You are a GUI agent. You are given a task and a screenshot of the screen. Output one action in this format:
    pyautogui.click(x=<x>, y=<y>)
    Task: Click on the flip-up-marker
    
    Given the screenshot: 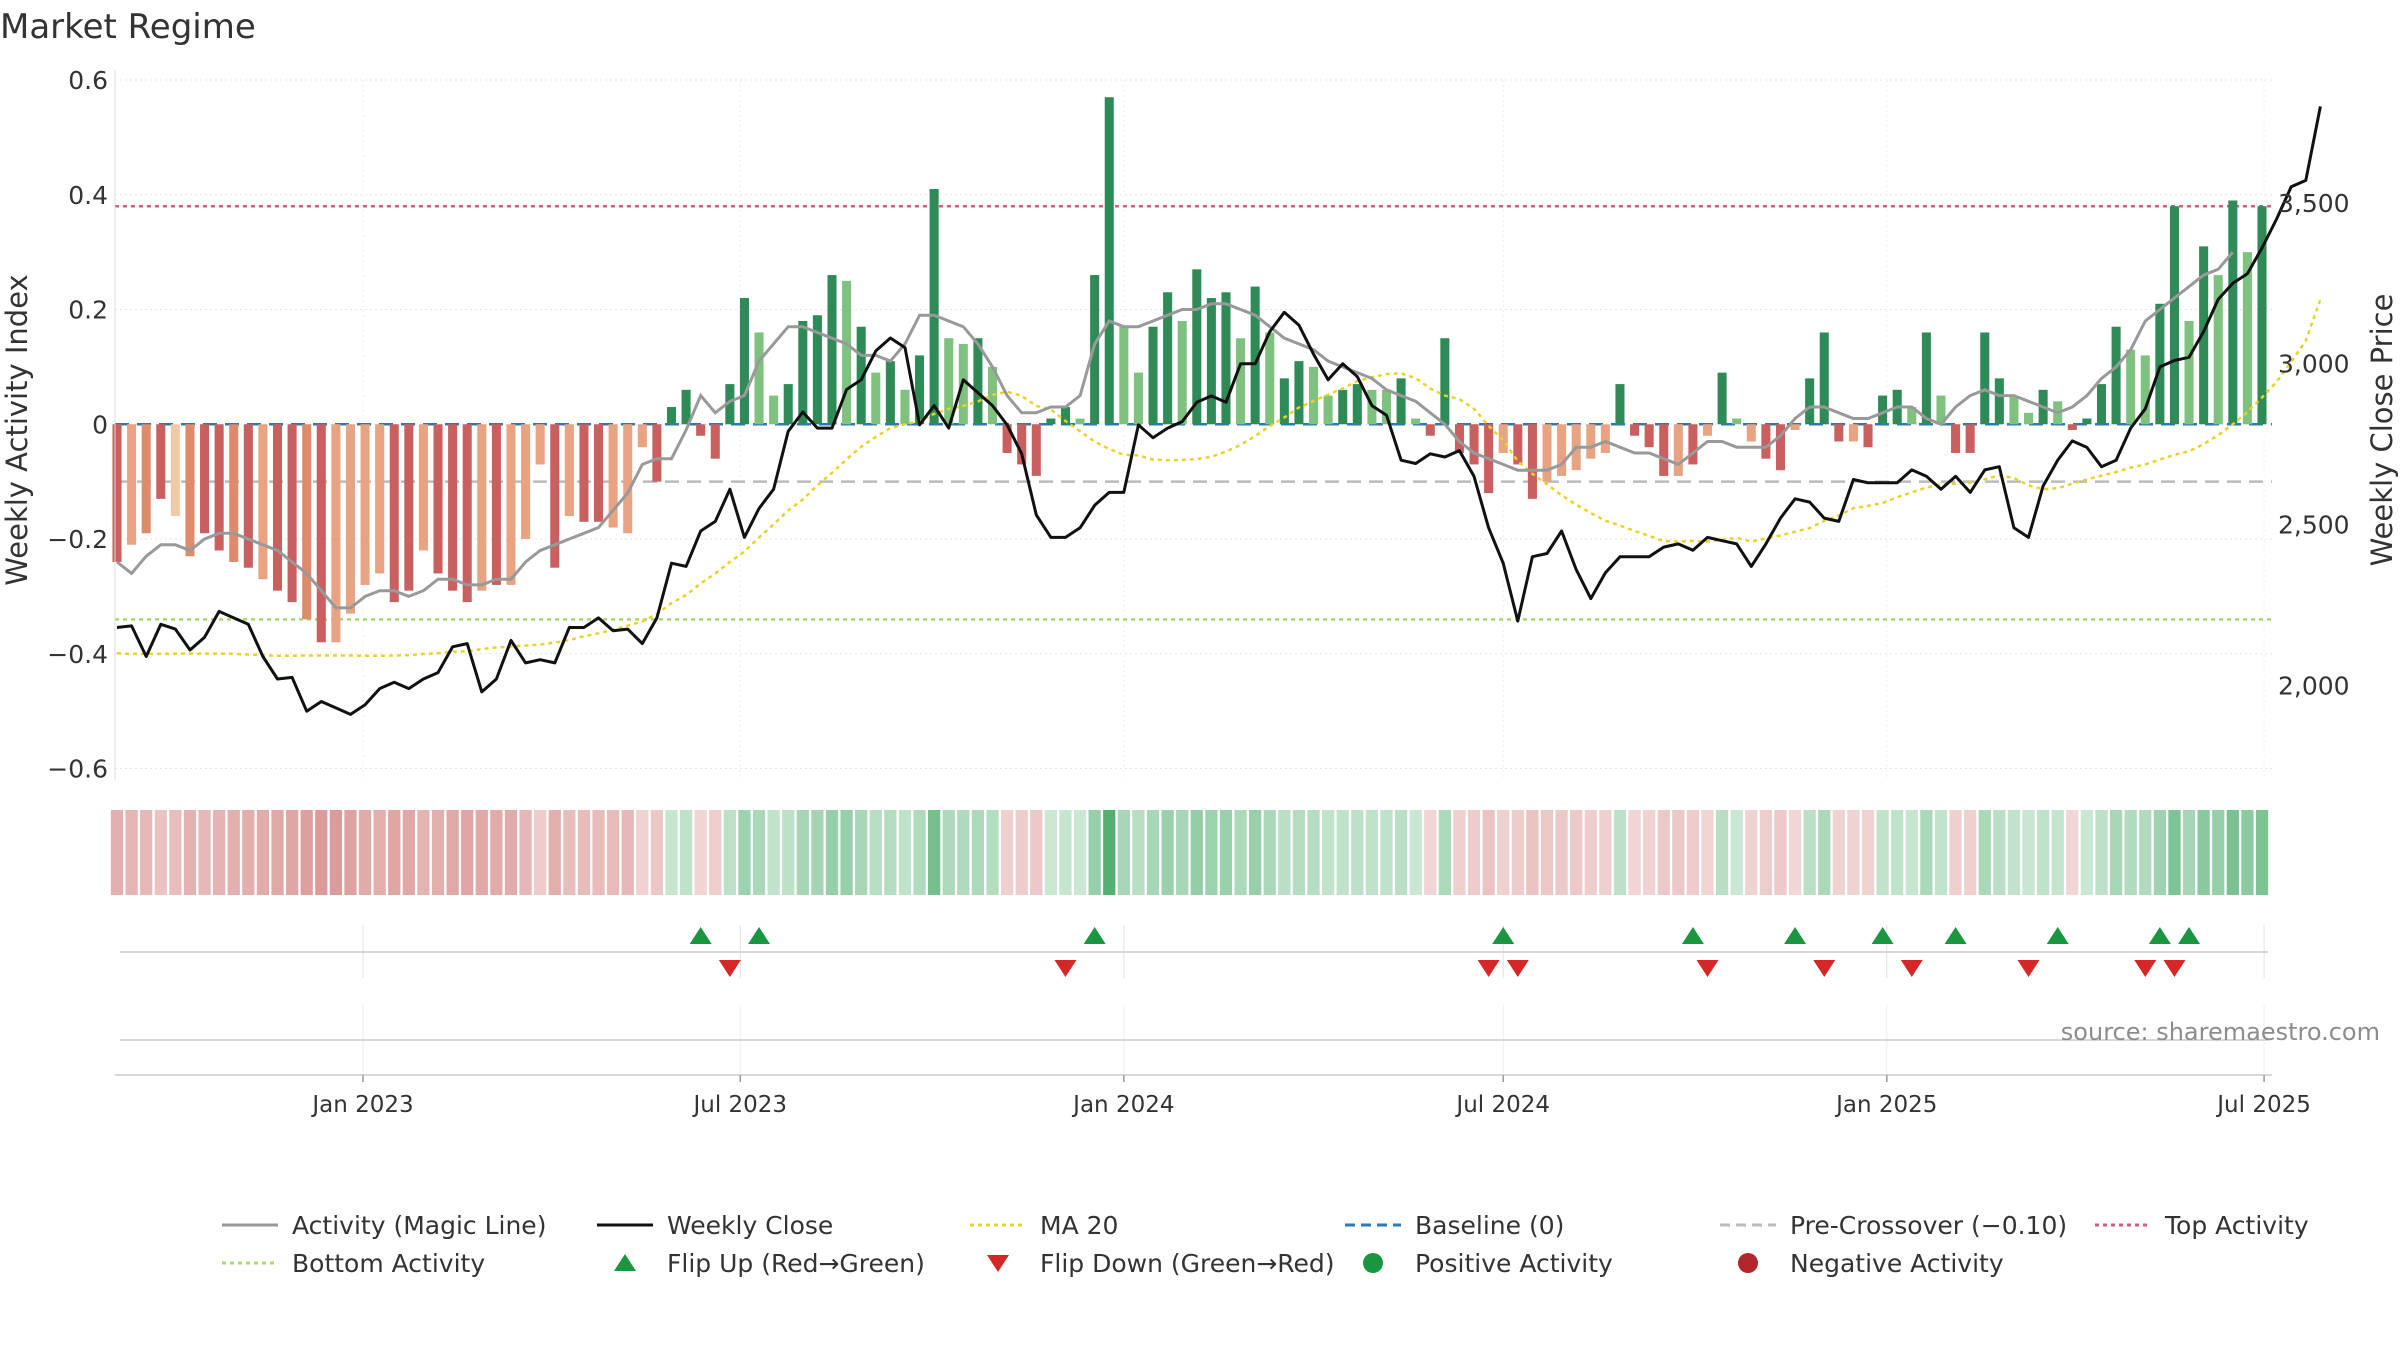 What is the action you would take?
    pyautogui.click(x=700, y=935)
    